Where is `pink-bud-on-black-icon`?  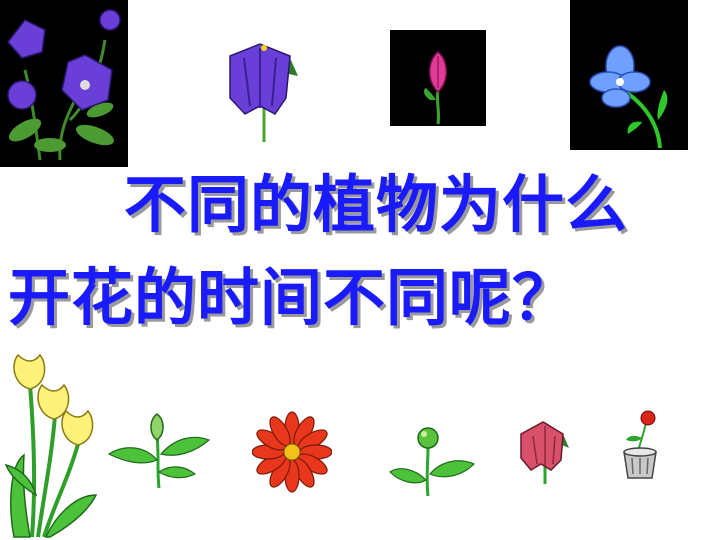
pink-bud-on-black-icon is located at coordinates (438, 78).